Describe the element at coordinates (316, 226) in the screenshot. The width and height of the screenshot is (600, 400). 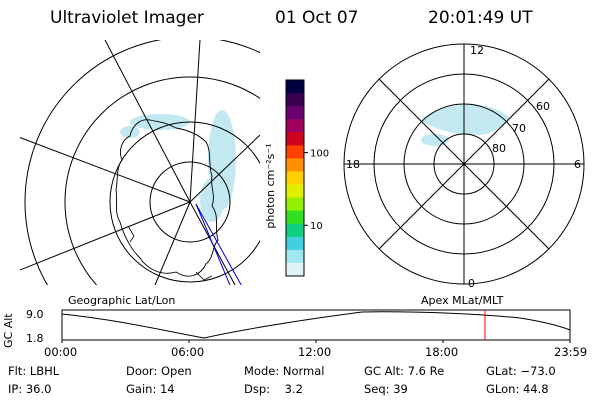
I see `colorbar-tick-label: 10` at that location.